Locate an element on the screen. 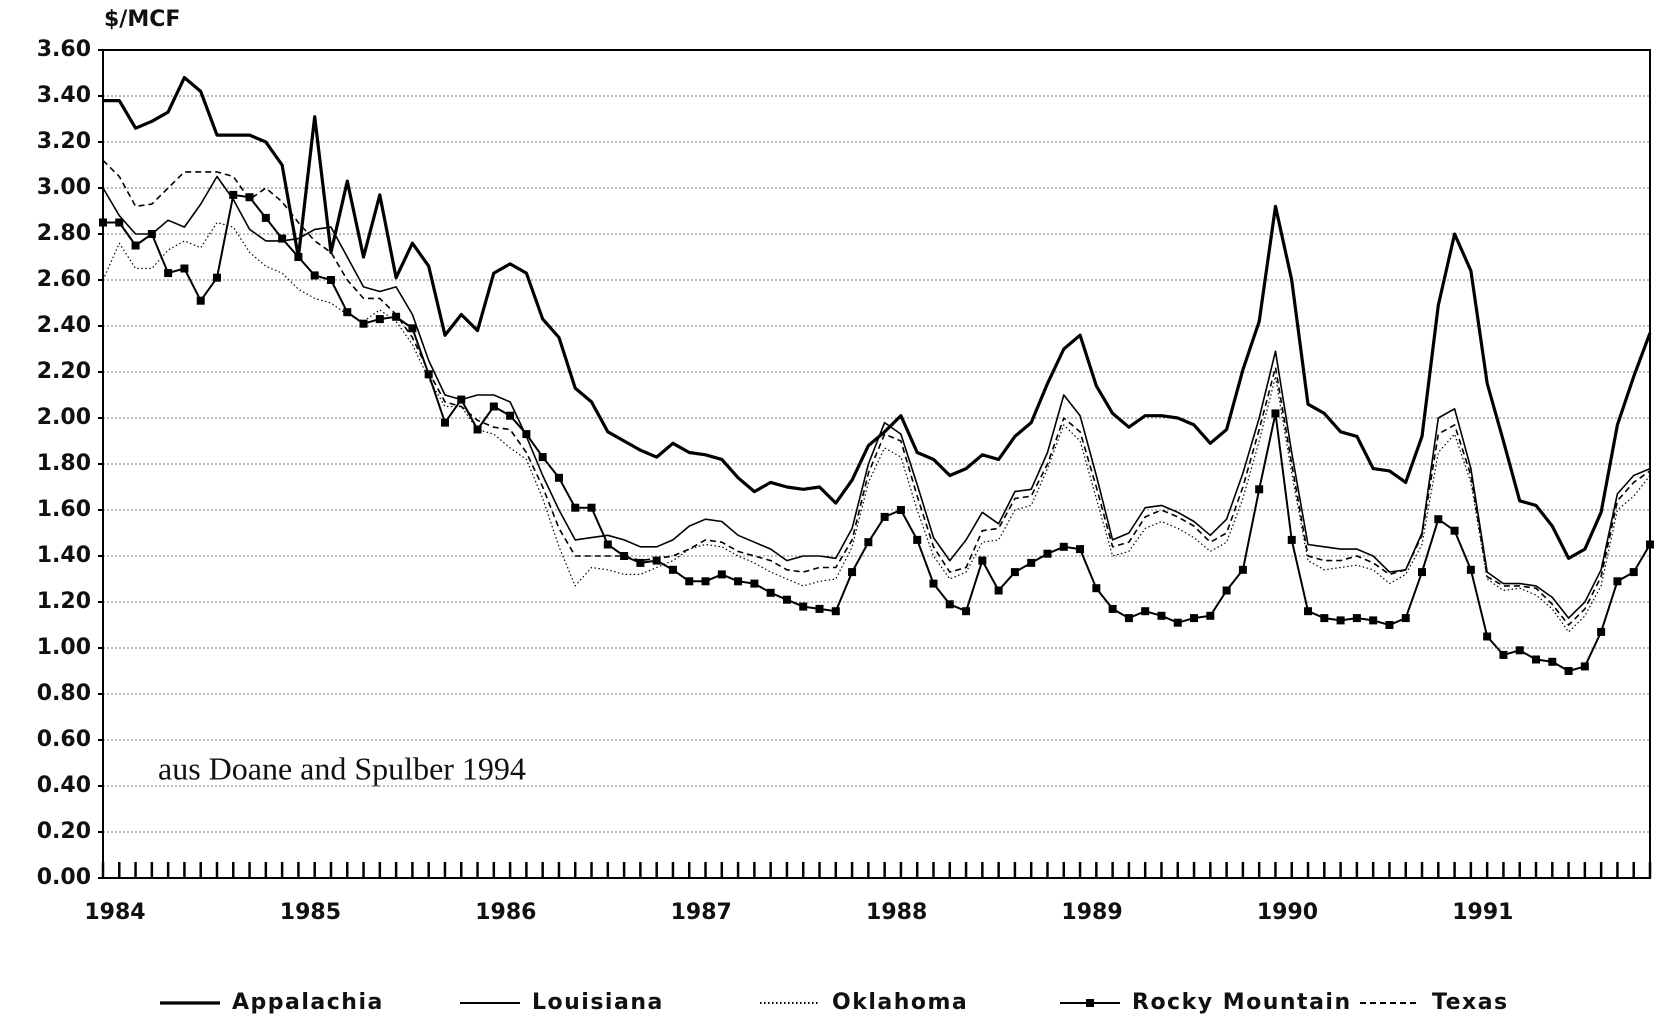 The image size is (1657, 1019). y-tick-label: 1.20 is located at coordinates (64, 601).